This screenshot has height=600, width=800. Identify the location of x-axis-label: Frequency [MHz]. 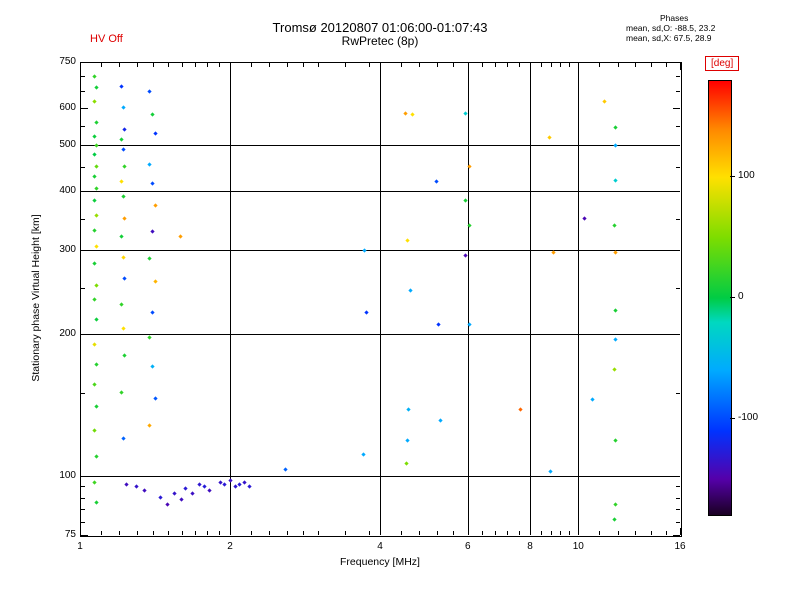
(380, 562).